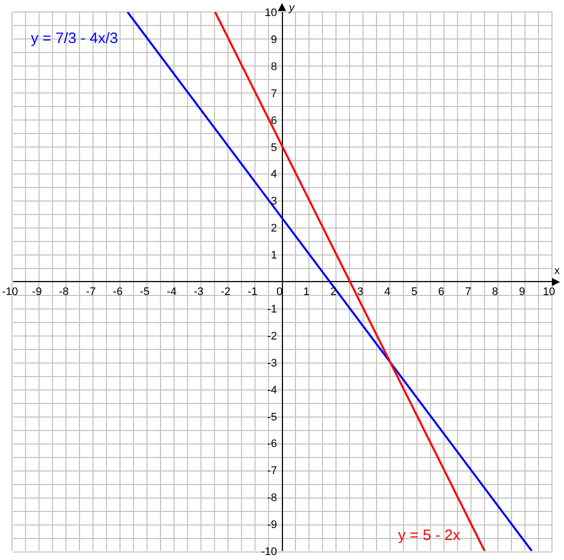 This screenshot has height=560, width=564. What do you see at coordinates (270, 13) in the screenshot?
I see `y-tick-label: 10` at bounding box center [270, 13].